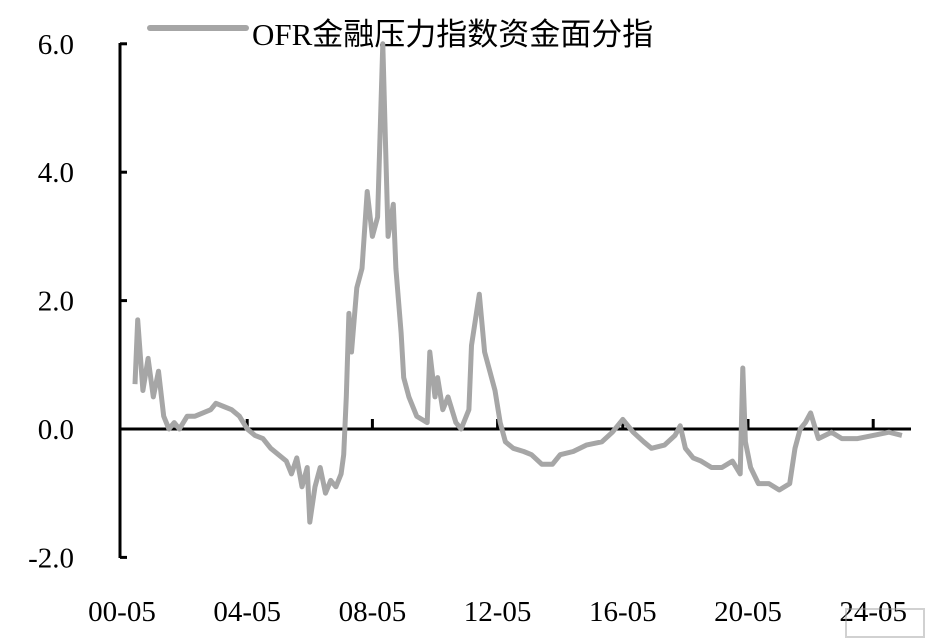  What do you see at coordinates (623, 612) in the screenshot?
I see `x-tick-label: 16-05` at bounding box center [623, 612].